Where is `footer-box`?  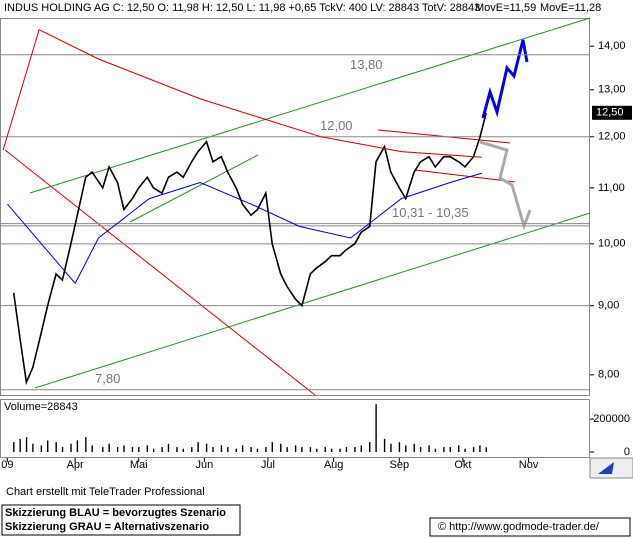
footer-box is located at coordinates (121, 520).